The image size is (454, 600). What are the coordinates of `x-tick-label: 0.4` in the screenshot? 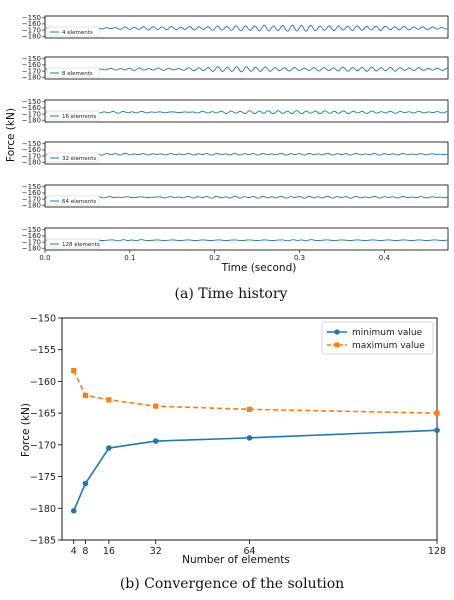 It's located at (385, 258).